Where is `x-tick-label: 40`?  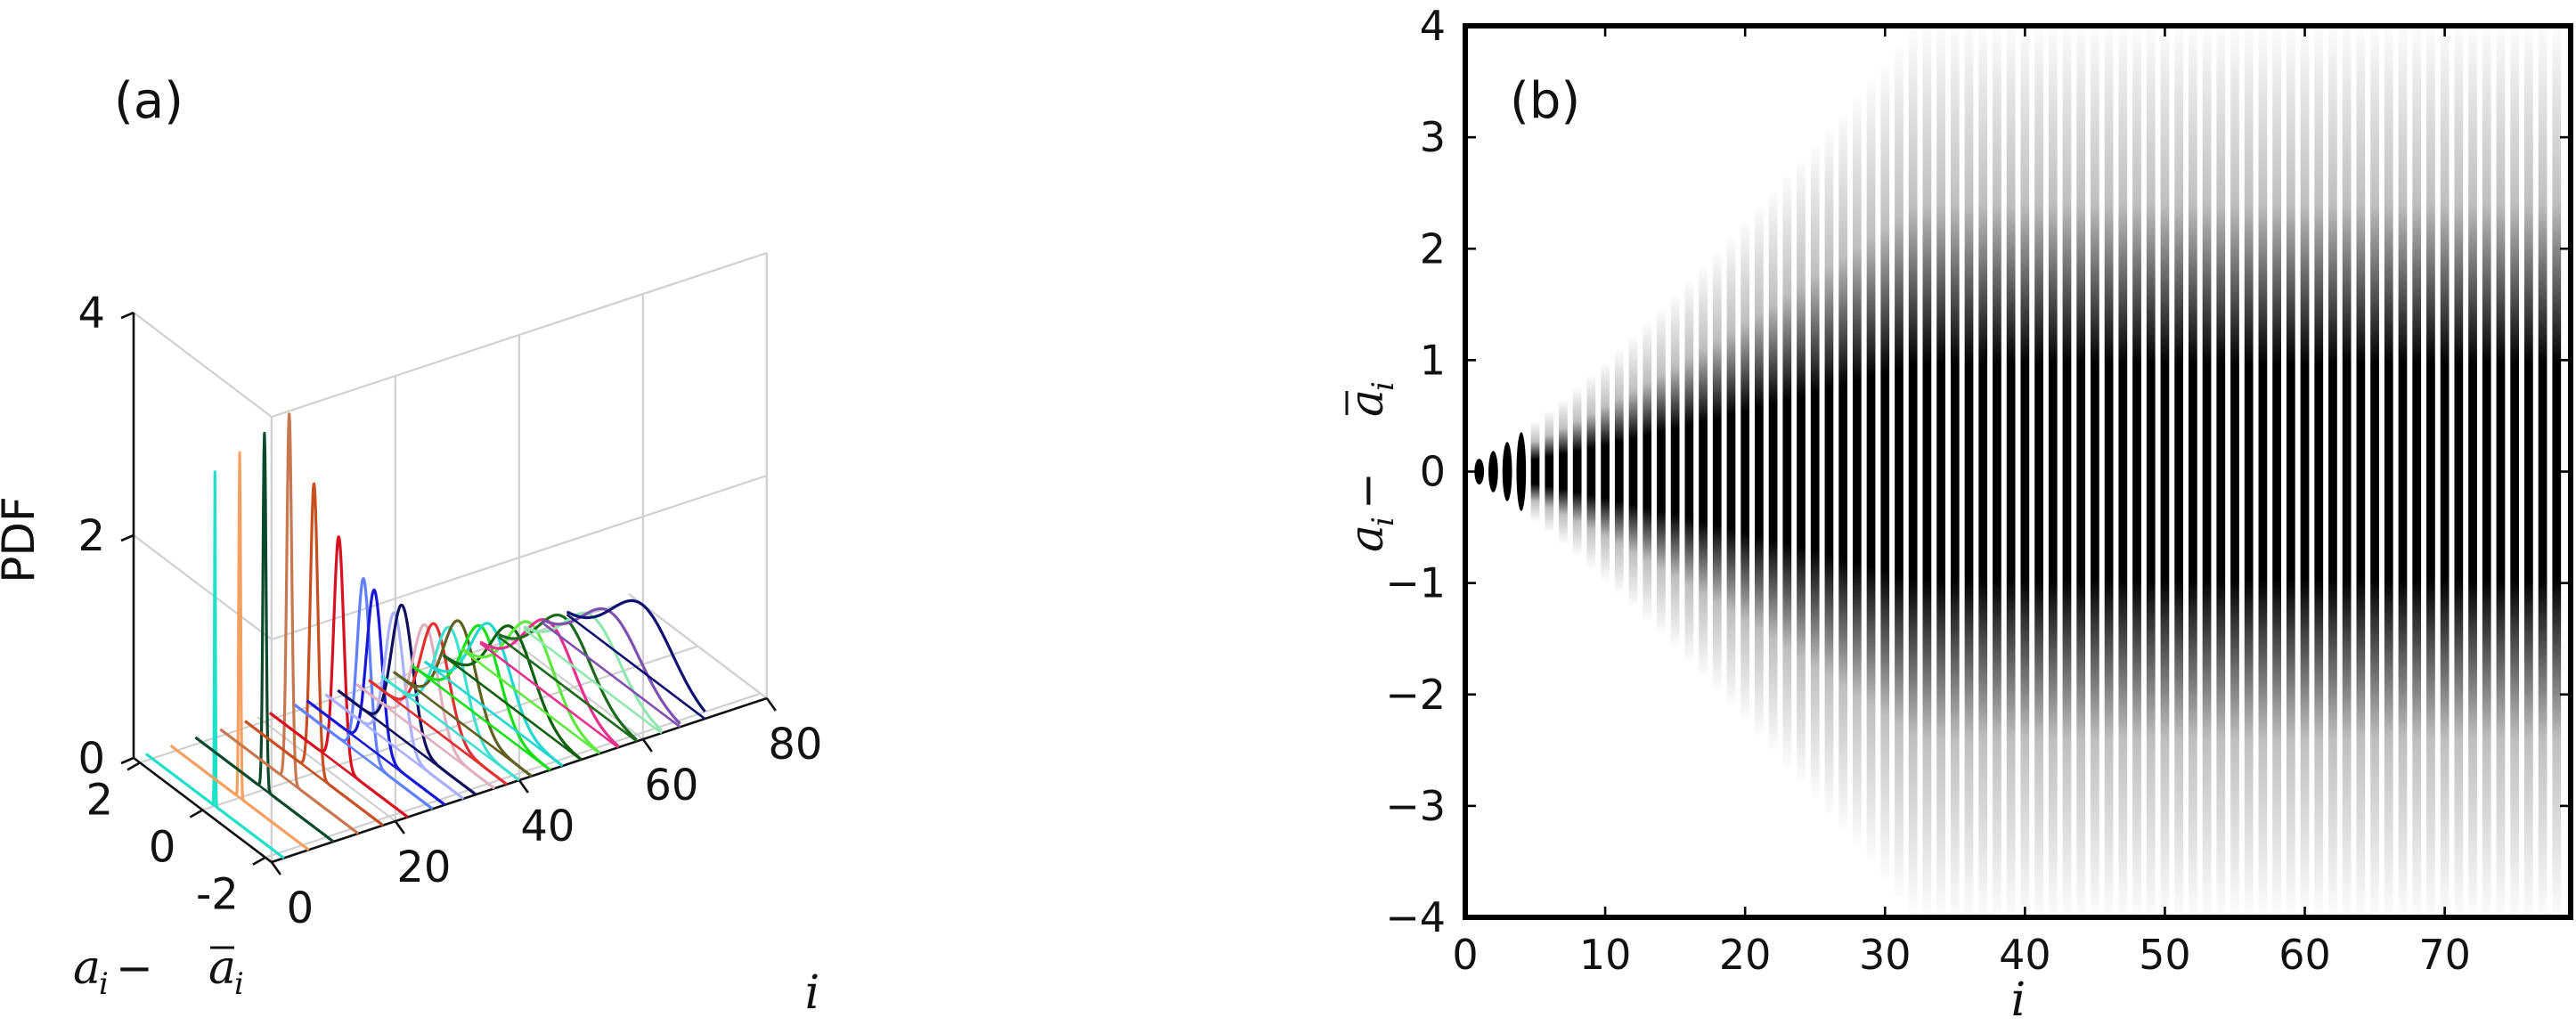
x-tick-label: 40 is located at coordinates (2025, 955).